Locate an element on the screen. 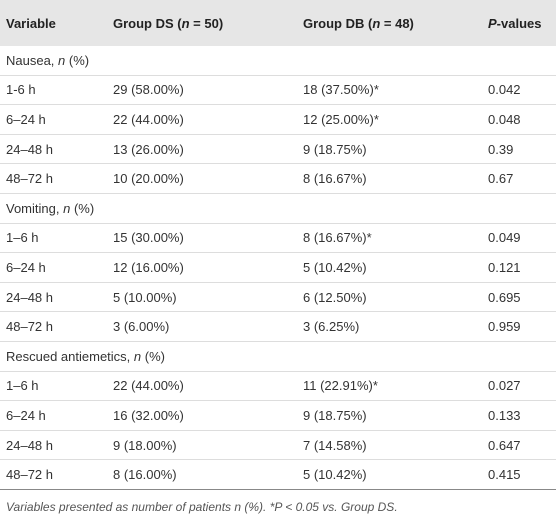  cell: 0.121 is located at coordinates (519, 267).